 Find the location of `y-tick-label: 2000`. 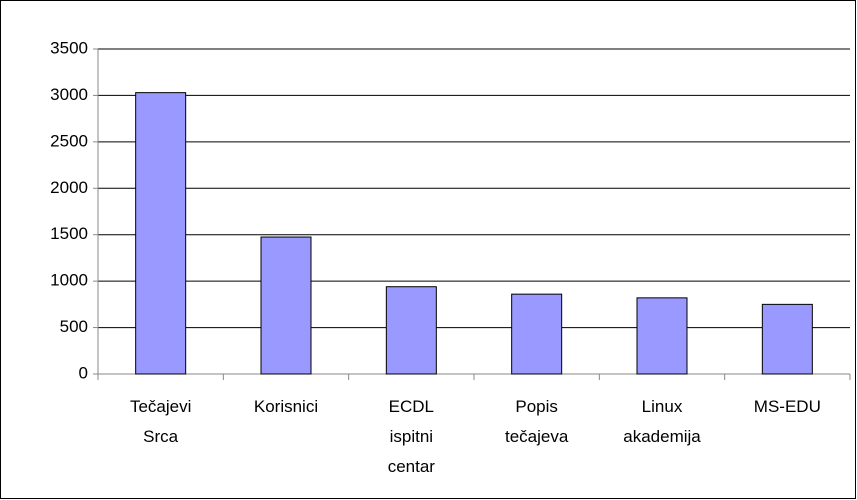

y-tick-label: 2000 is located at coordinates (69, 187).